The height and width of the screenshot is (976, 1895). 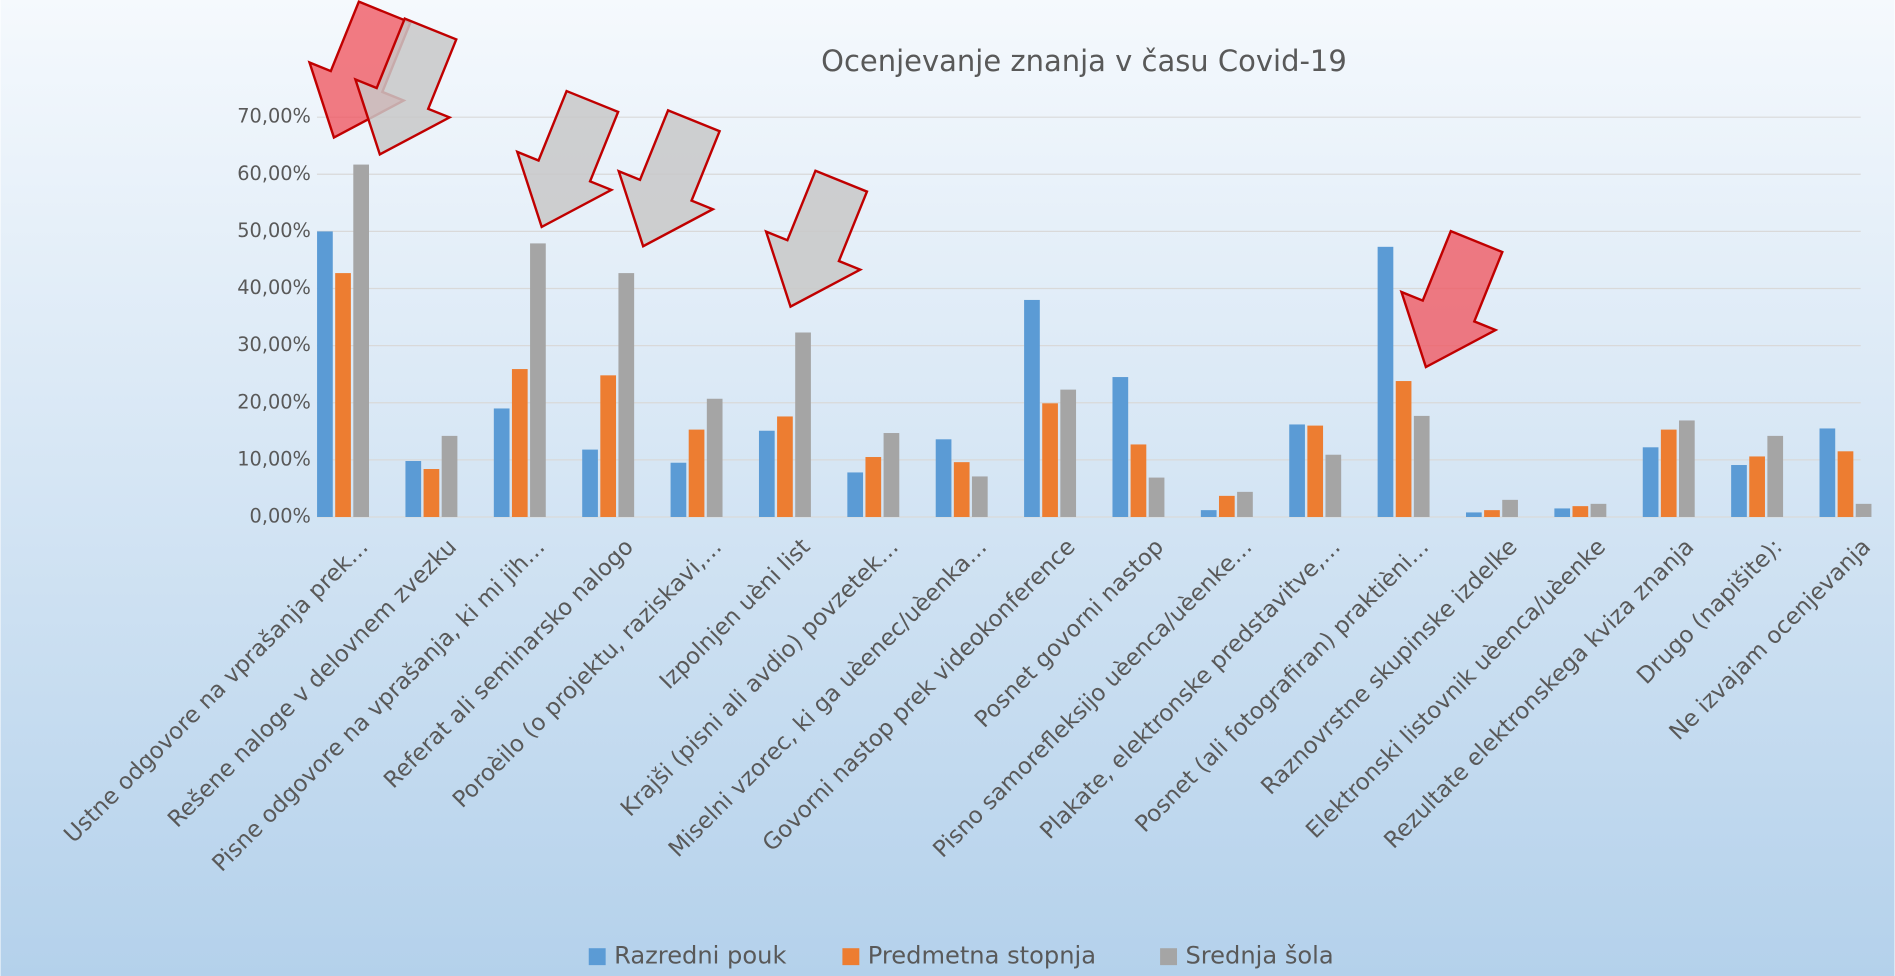 I want to click on y-tick-label: 30,00%, so click(x=274, y=344).